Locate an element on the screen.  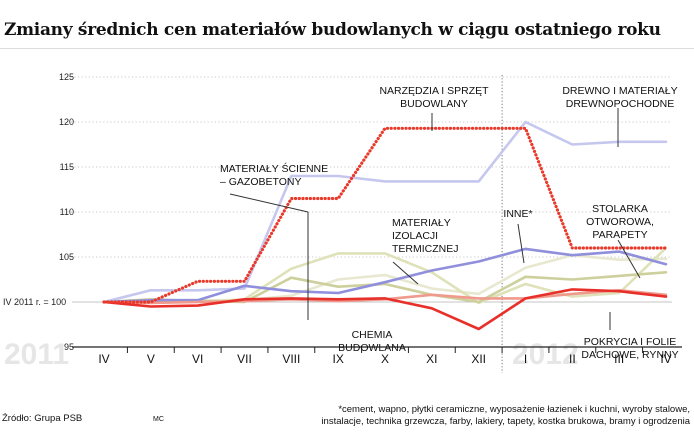
x-tick-label-VIII: VIII is located at coordinates (291, 359).